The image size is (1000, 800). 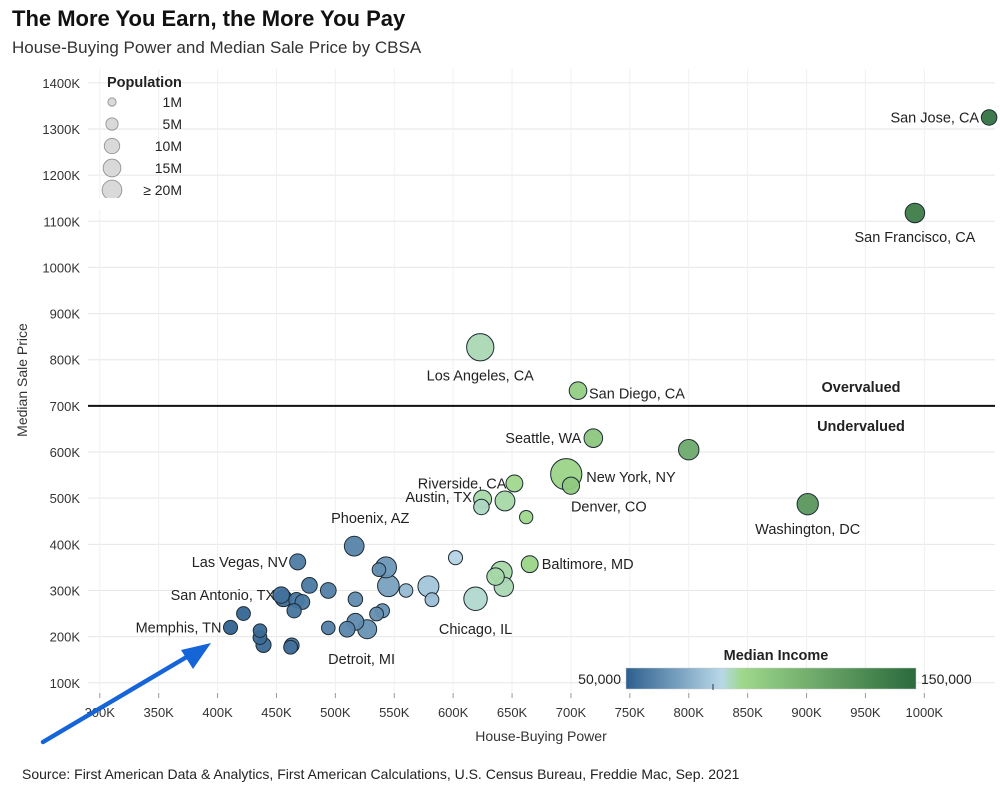 I want to click on point-label: Denver, CO, so click(x=609, y=508).